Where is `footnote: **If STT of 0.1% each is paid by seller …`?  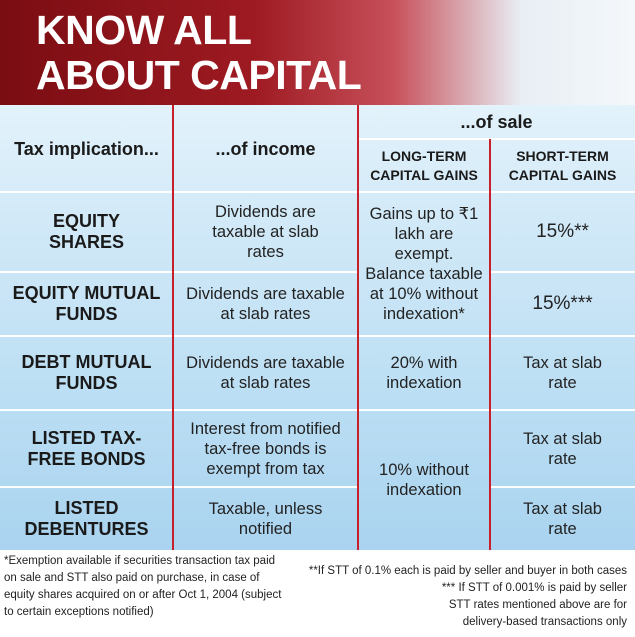 footnote: **If STT of 0.1% each is paid by seller … is located at coordinates (467, 571).